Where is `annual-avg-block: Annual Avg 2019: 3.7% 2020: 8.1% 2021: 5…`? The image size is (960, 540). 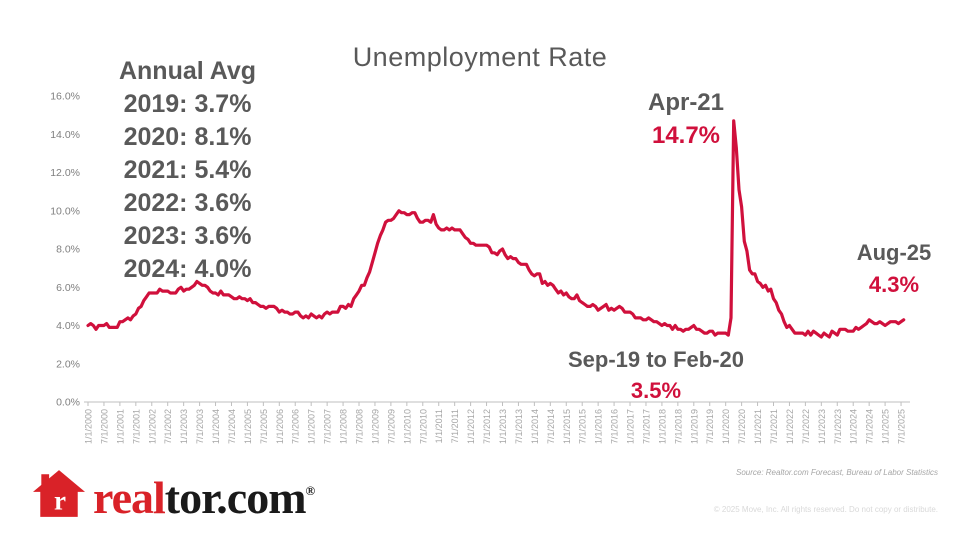 annual-avg-block: Annual Avg 2019: 3.7% 2020: 8.1% 2021: 5… is located at coordinates (187, 170).